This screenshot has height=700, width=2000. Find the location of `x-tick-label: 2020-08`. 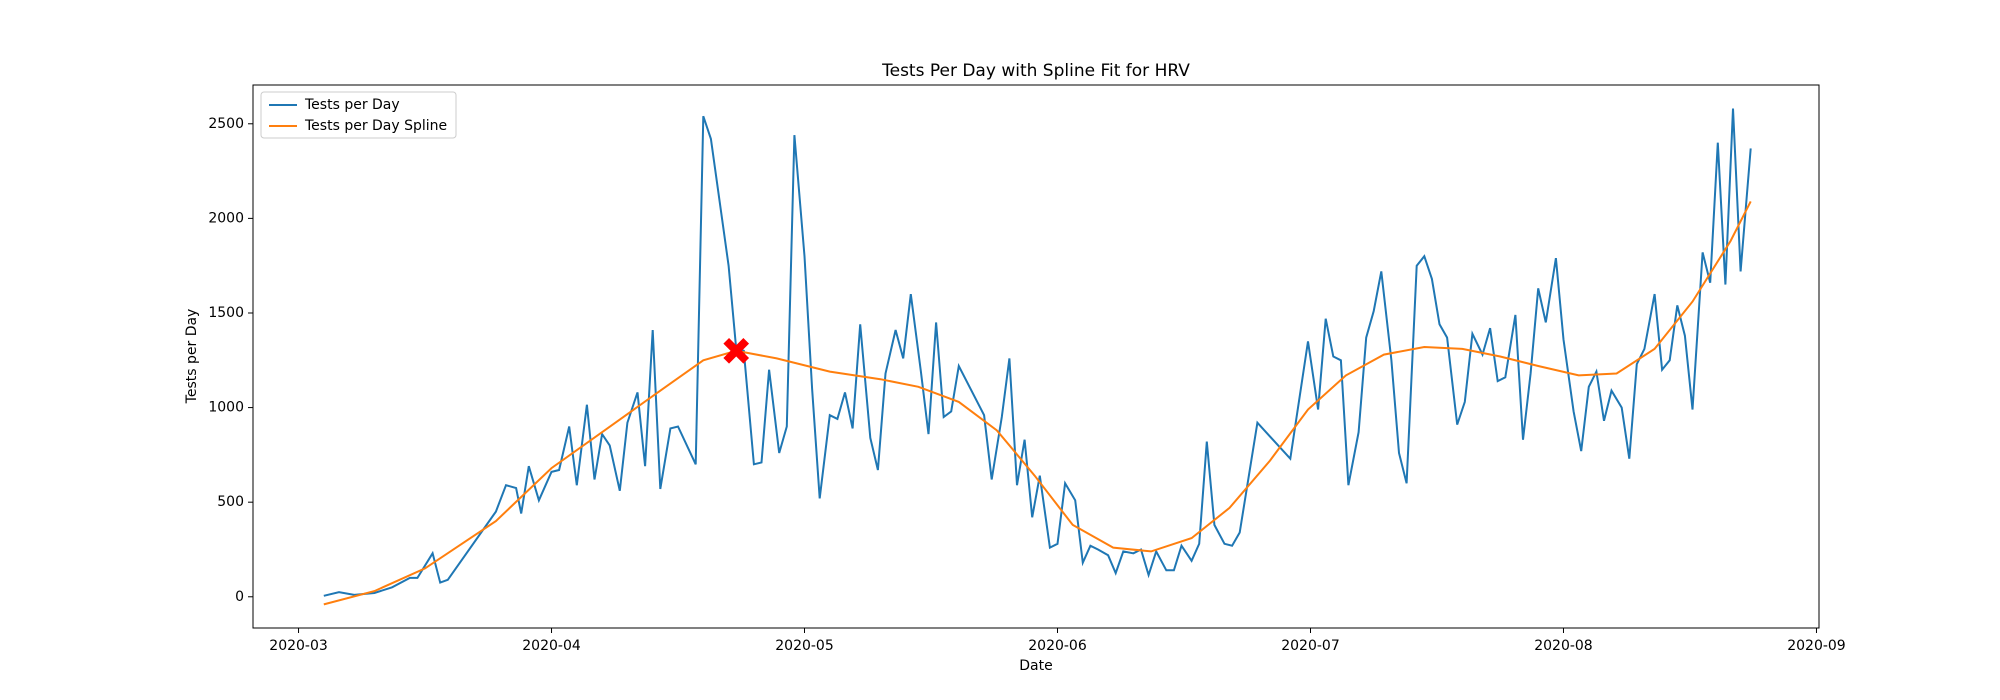

x-tick-label: 2020-08 is located at coordinates (1563, 646).